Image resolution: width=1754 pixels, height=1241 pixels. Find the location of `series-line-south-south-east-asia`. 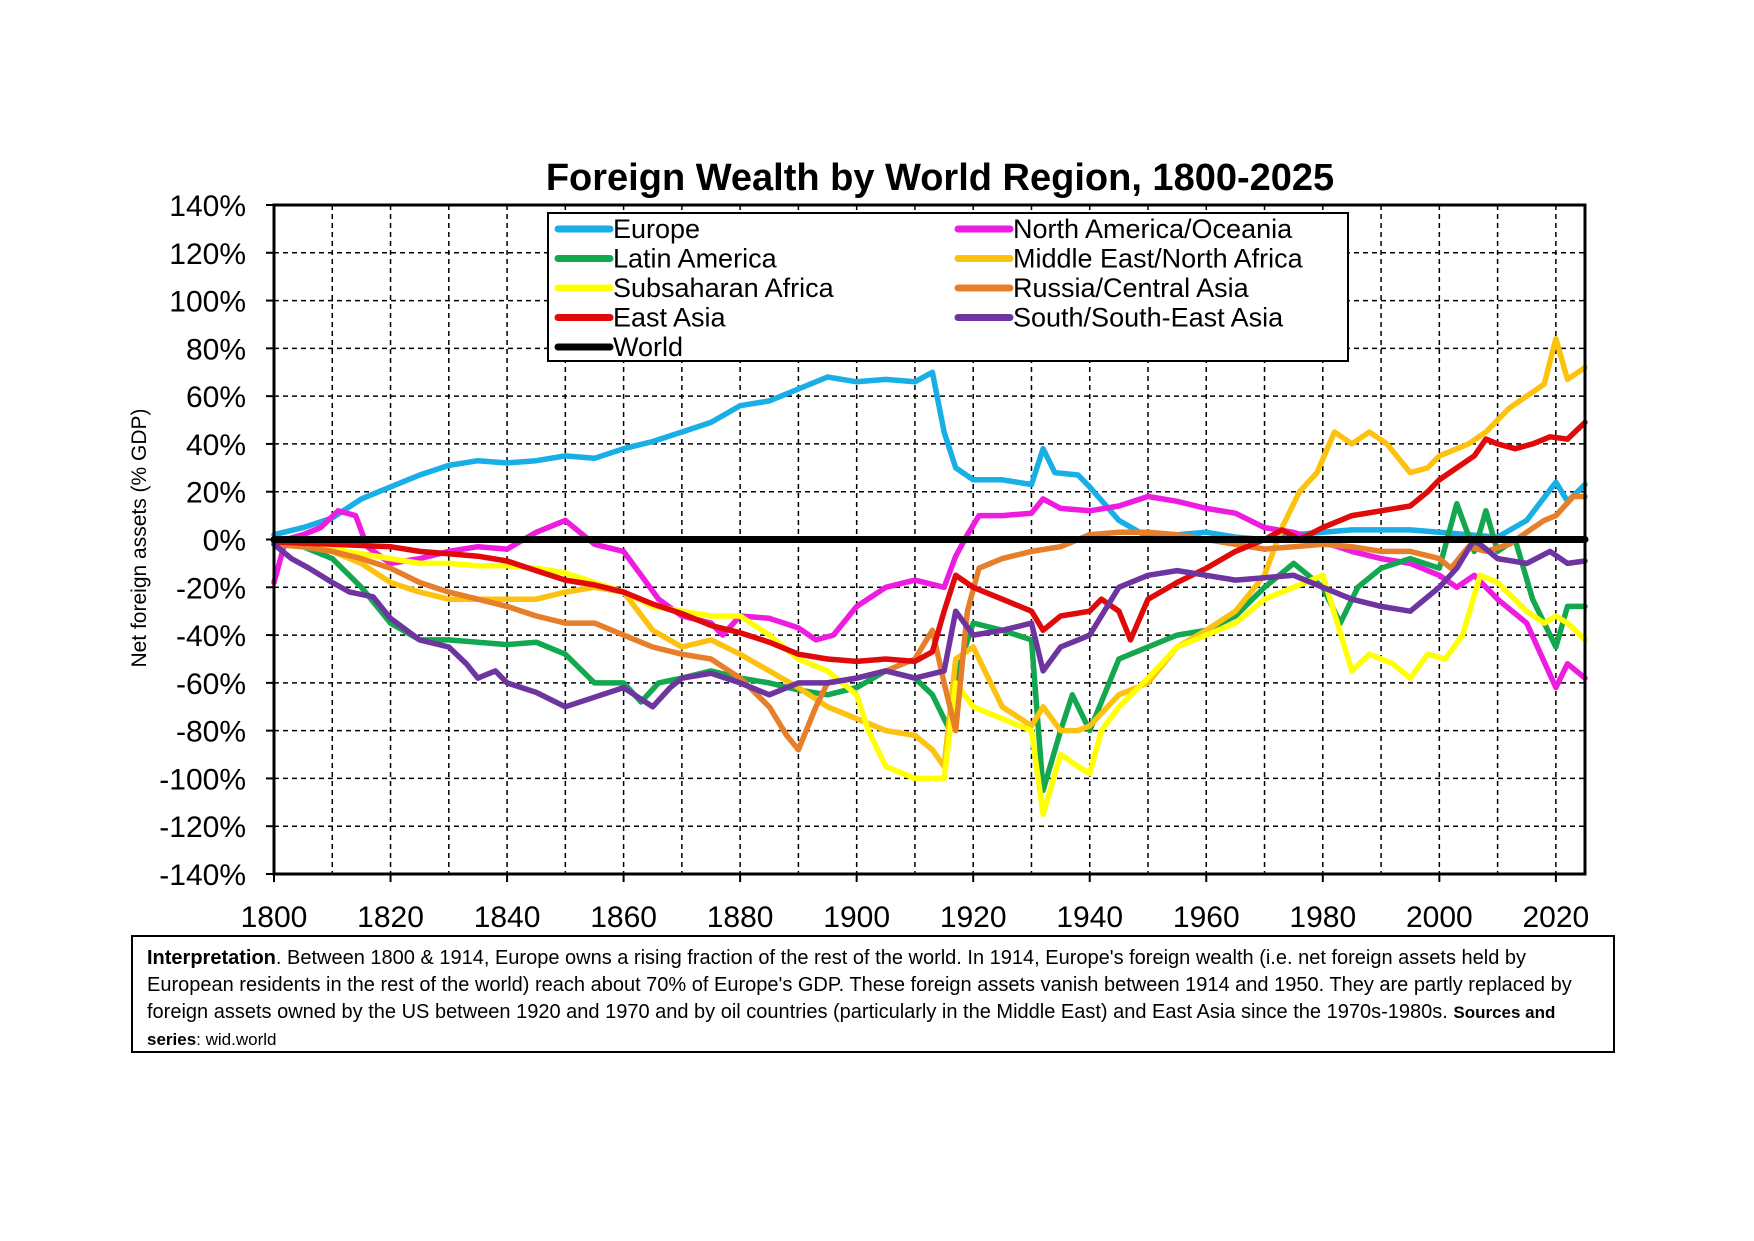

series-line-south-south-east-asia is located at coordinates (929, 623).